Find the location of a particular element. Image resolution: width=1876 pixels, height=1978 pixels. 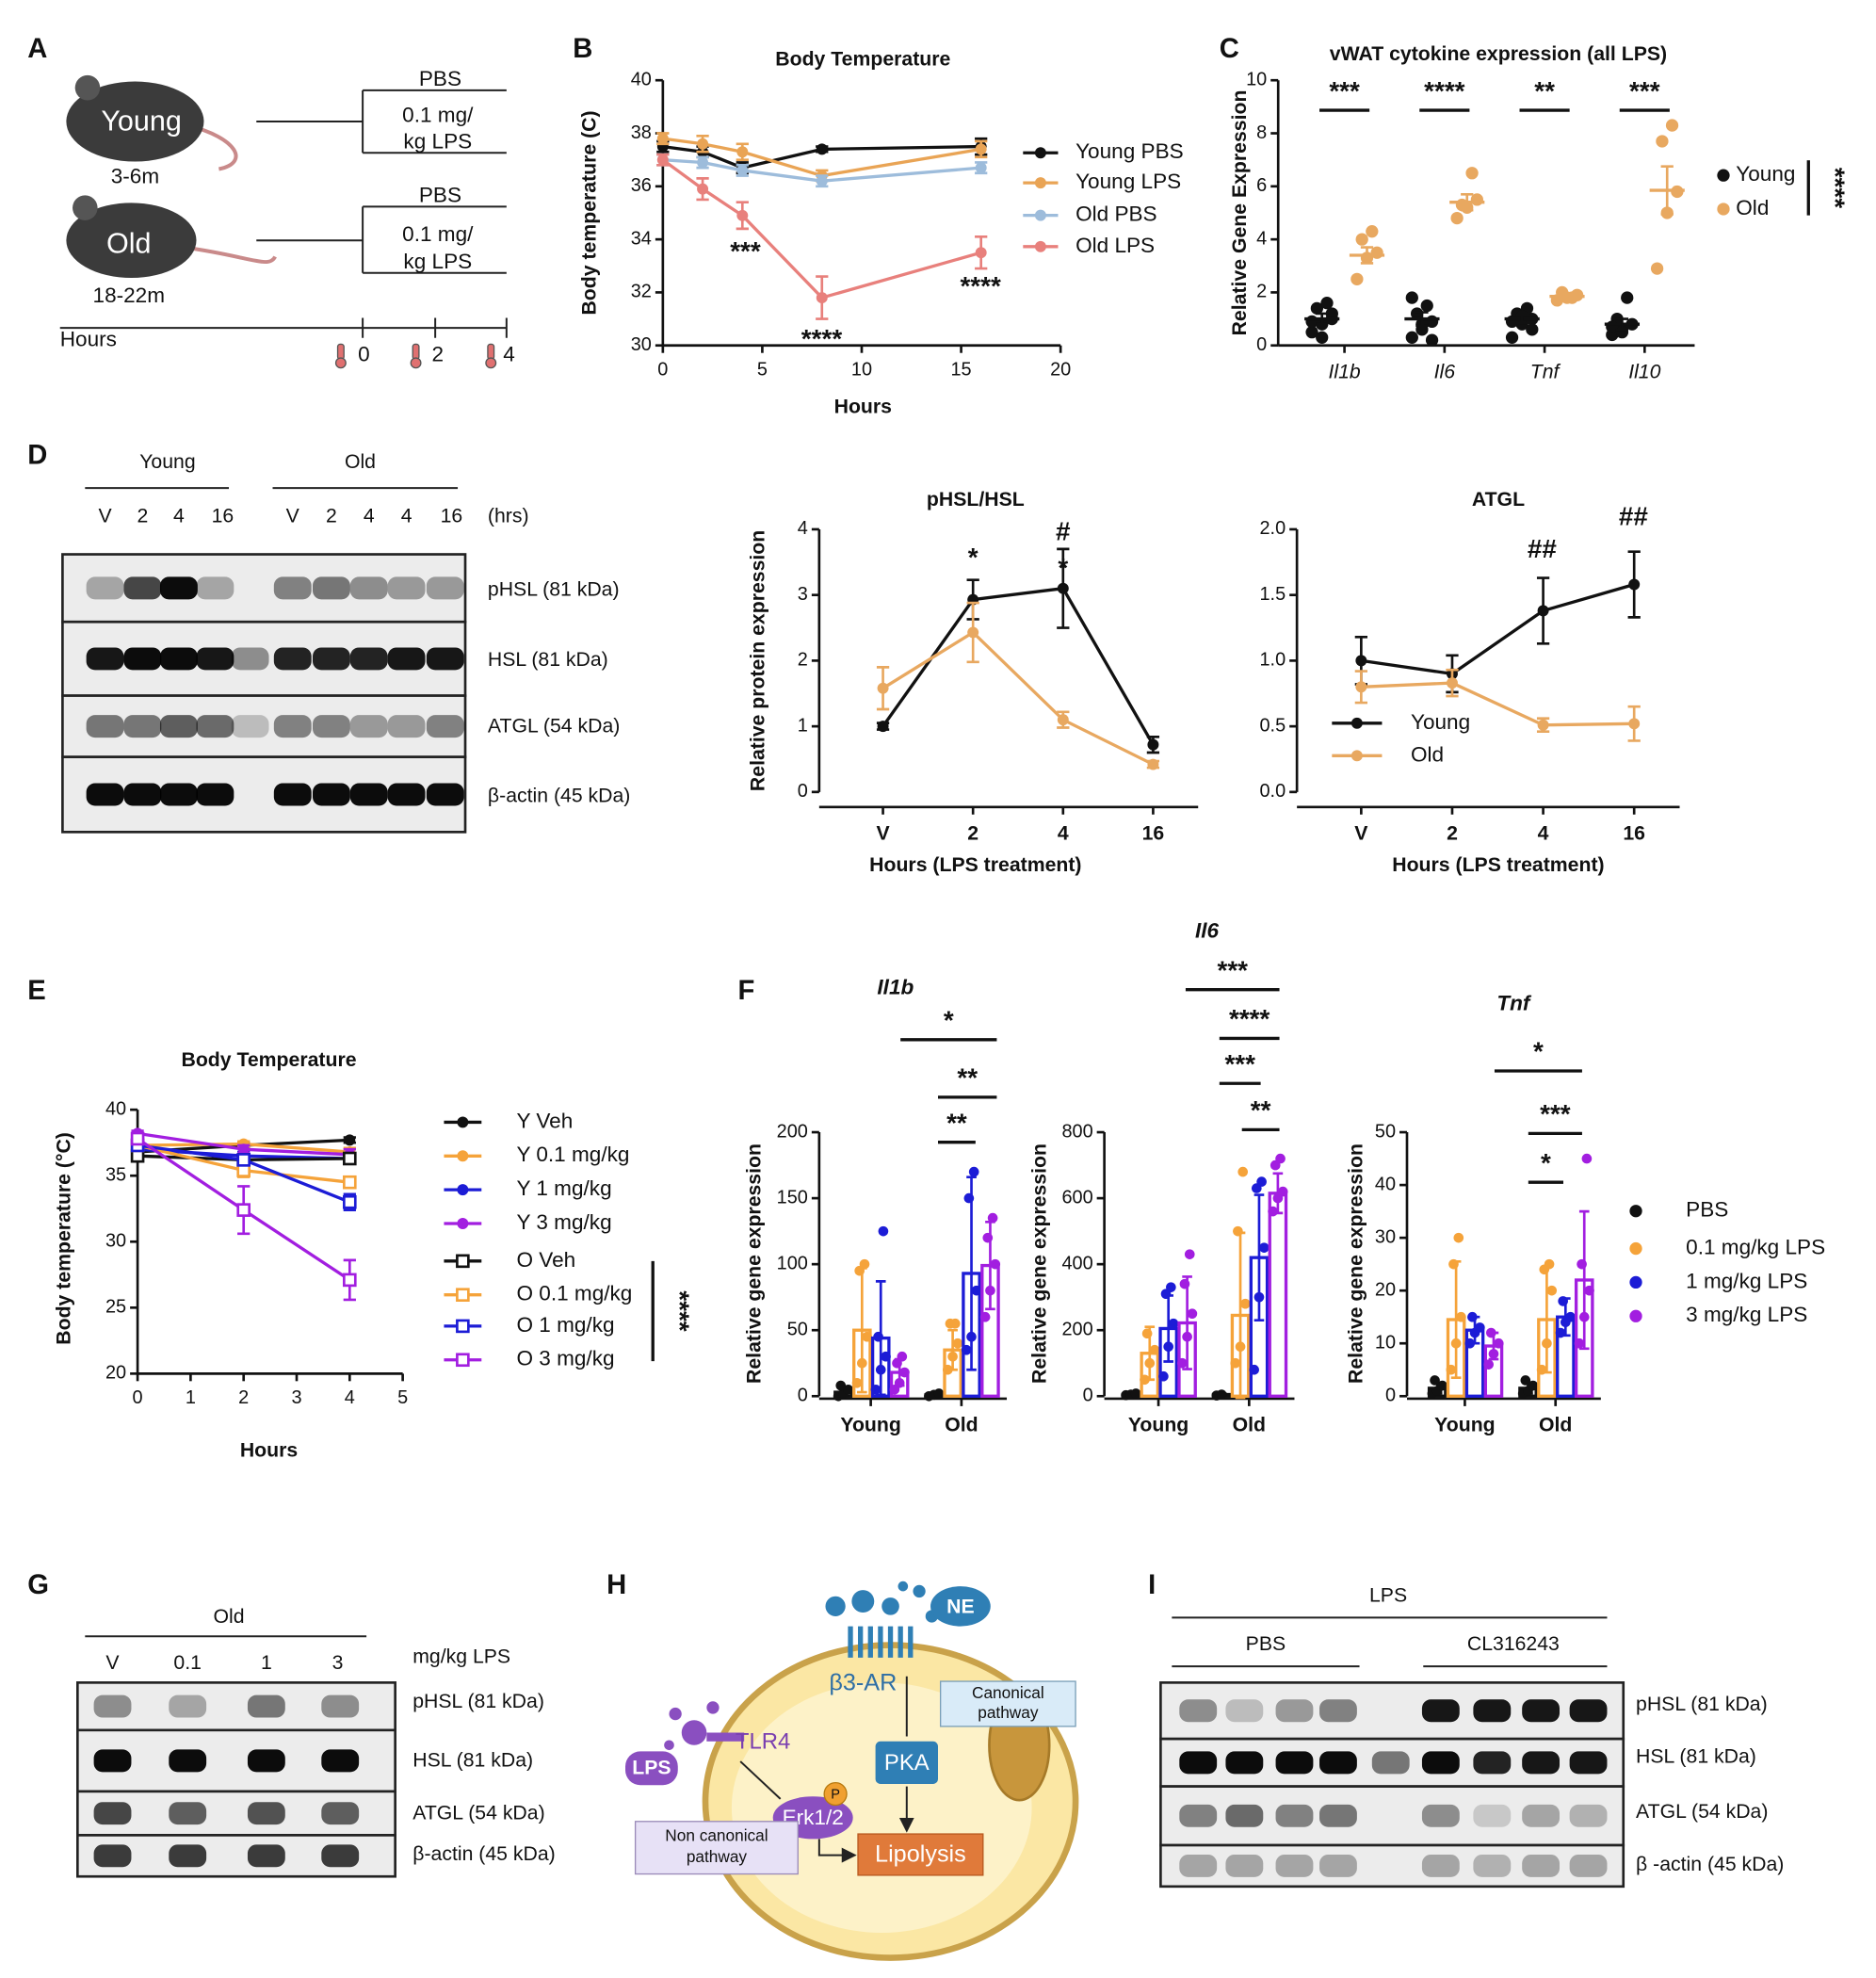

legend-label: Y Veh is located at coordinates (544, 1120).